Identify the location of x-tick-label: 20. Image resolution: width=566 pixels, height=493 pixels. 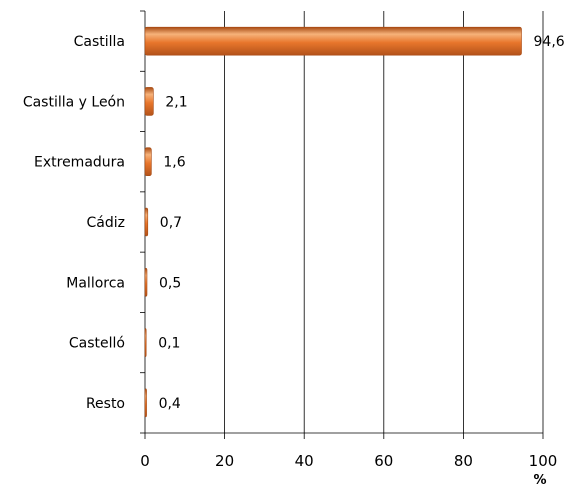
(224, 461).